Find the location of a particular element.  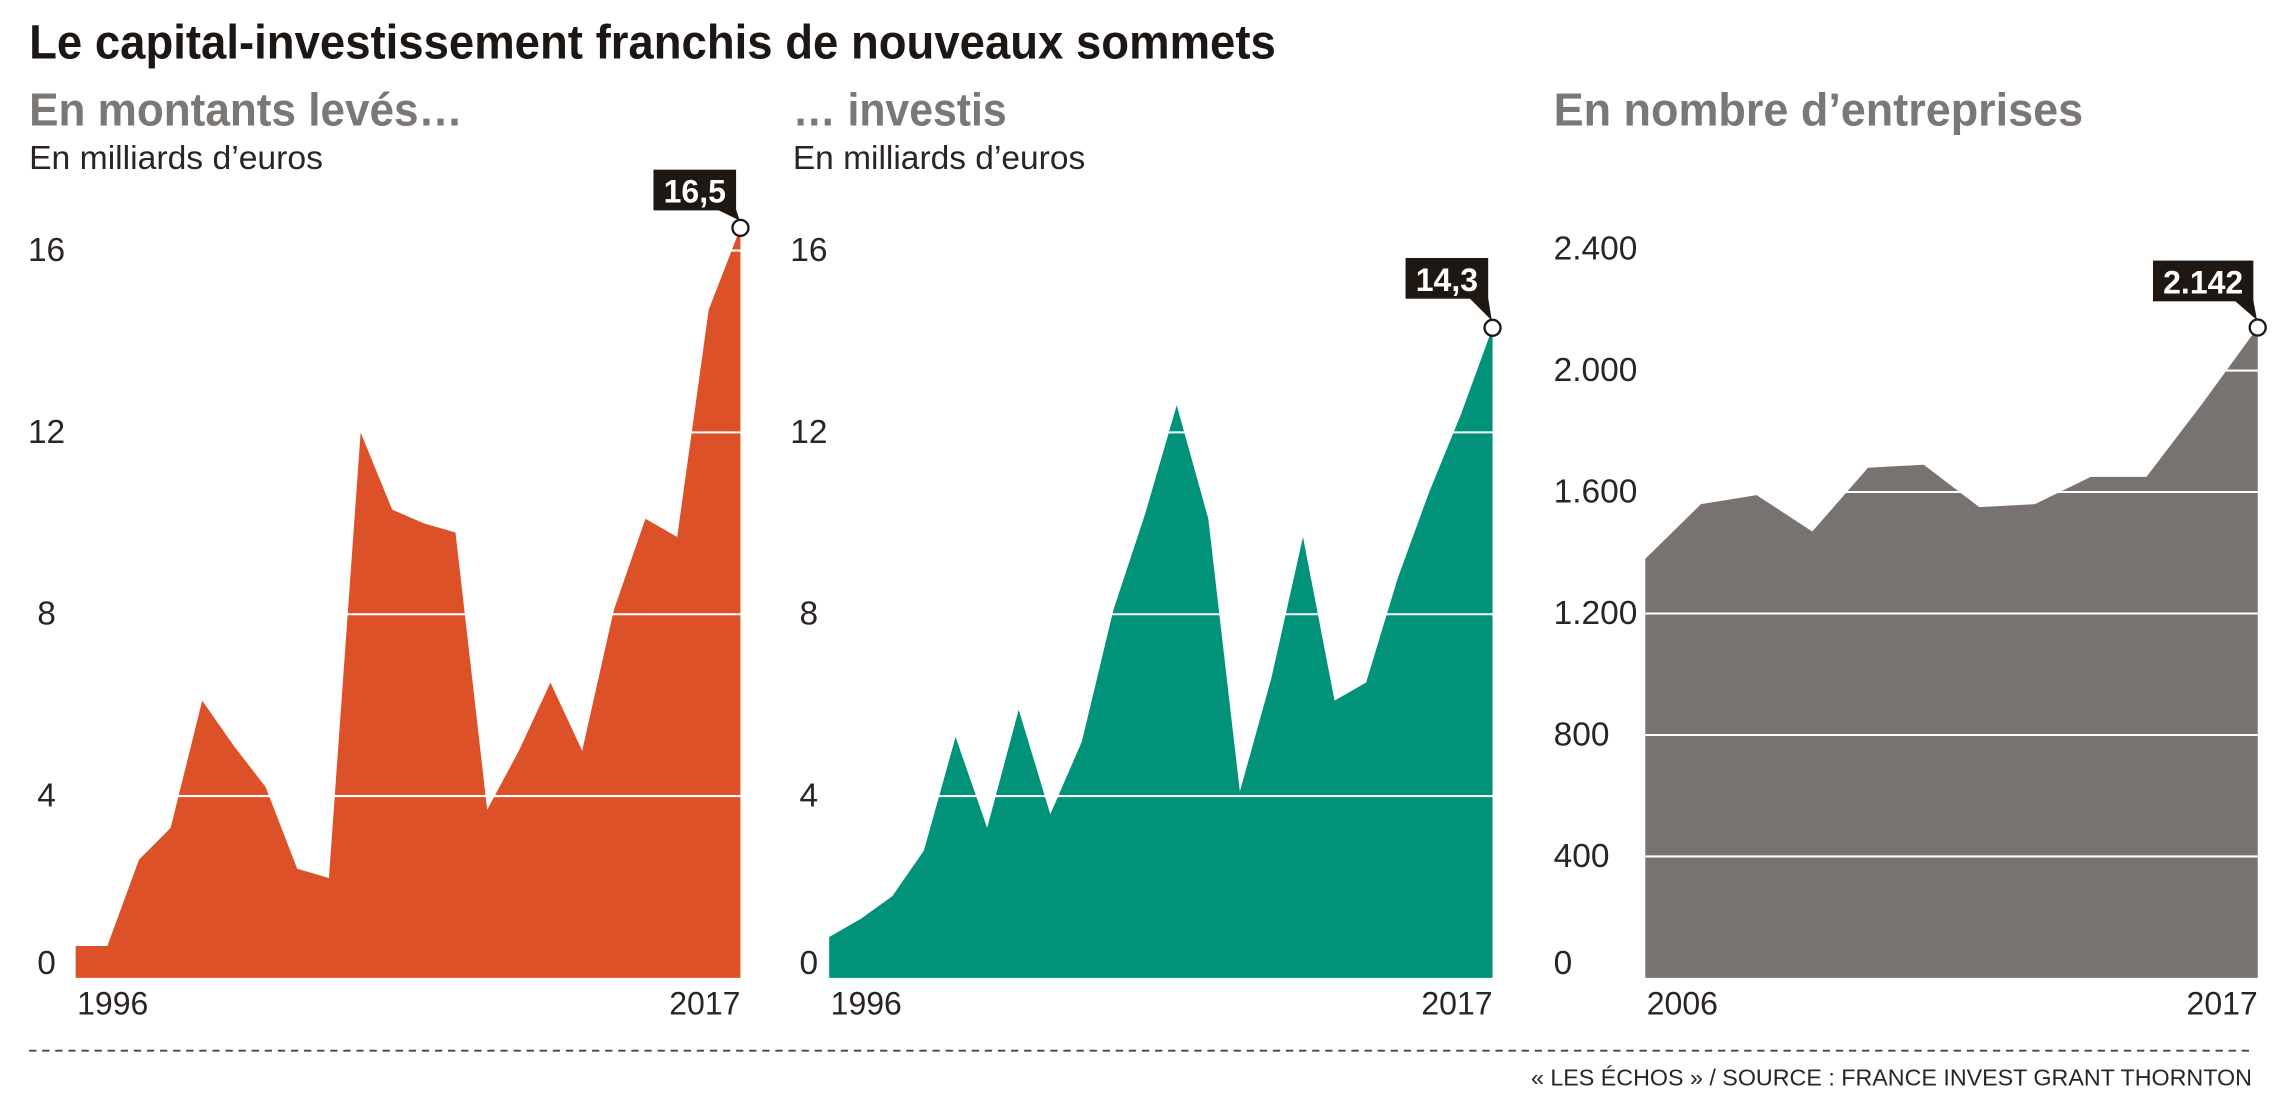

x-tick-label: 2006 is located at coordinates (1682, 1003).